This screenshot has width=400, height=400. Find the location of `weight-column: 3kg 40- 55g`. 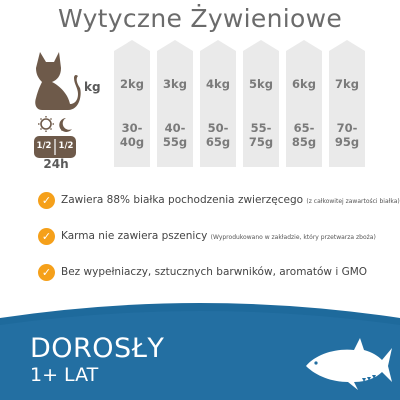

weight-column: 3kg 40- 55g is located at coordinates (175, 109).